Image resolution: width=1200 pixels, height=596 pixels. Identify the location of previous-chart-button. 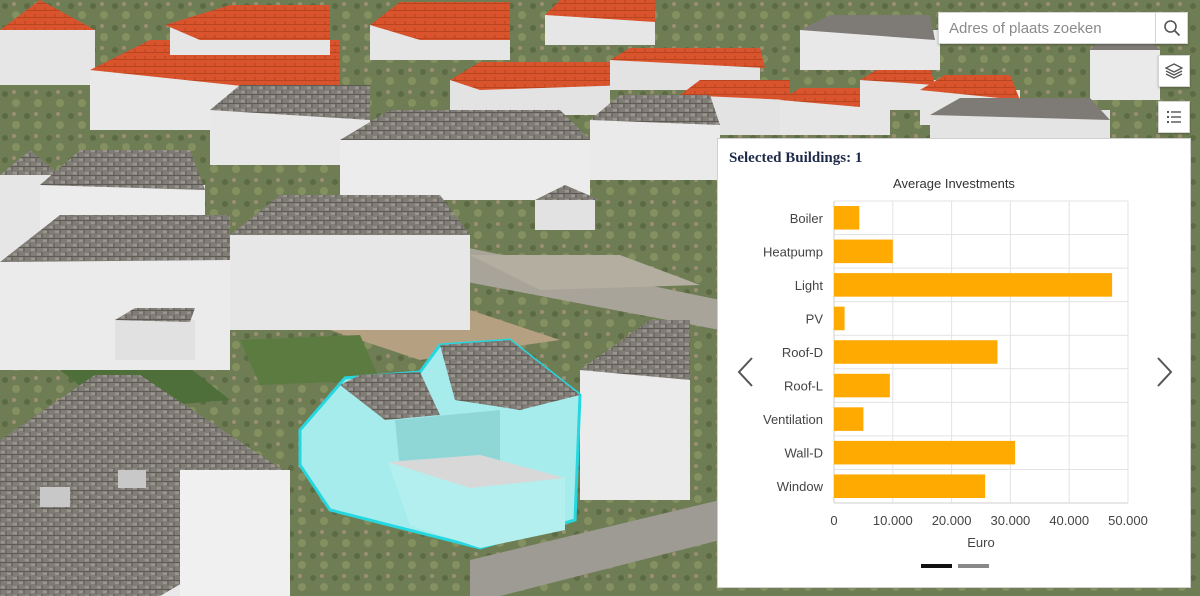
(745, 372).